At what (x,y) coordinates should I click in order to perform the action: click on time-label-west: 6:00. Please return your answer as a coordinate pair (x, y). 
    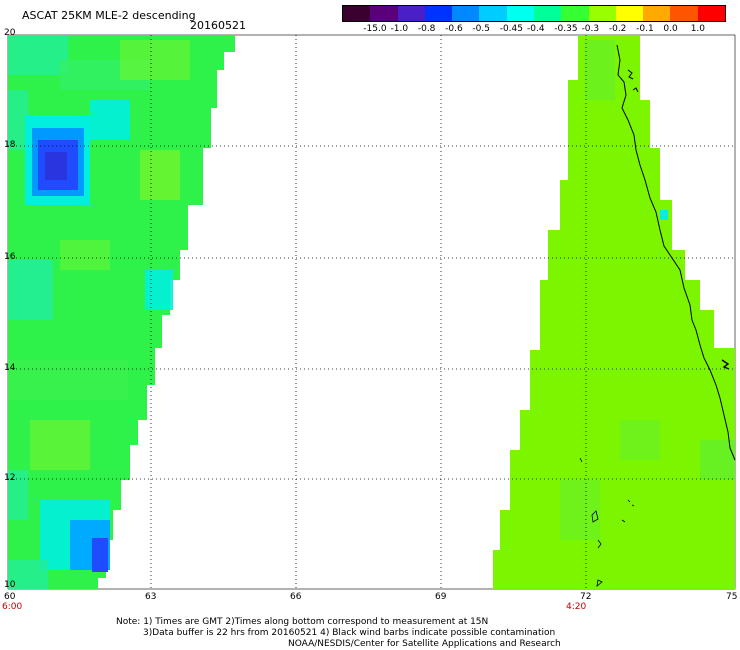
    Looking at the image, I should click on (12, 607).